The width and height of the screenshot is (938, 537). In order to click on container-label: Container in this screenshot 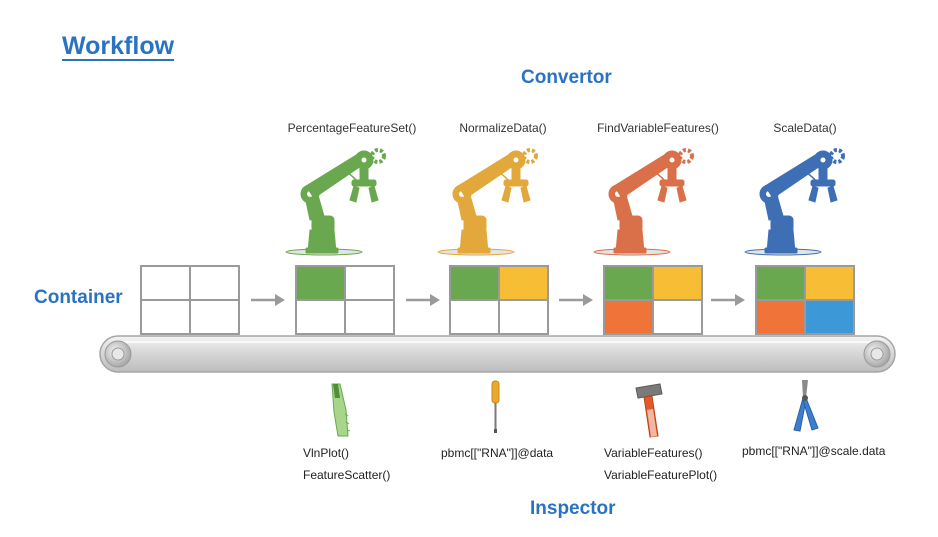, I will do `click(78, 297)`.